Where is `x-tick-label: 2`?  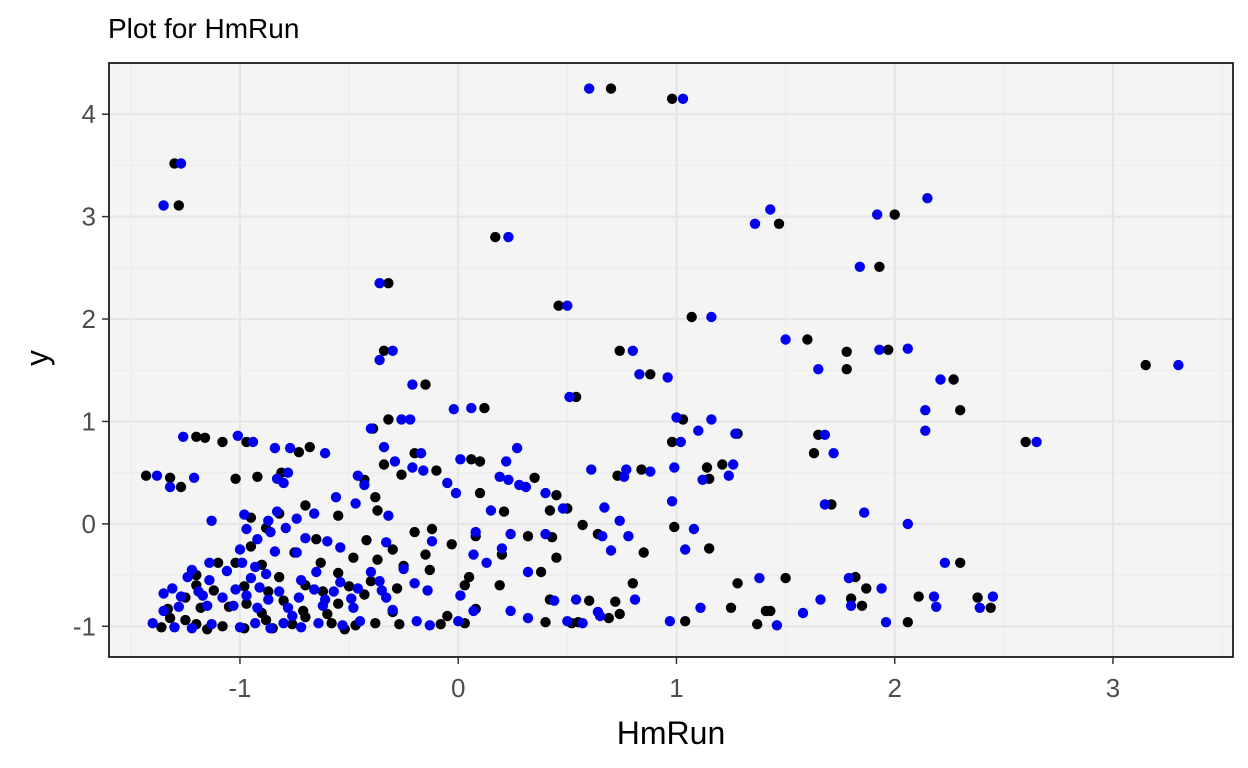
x-tick-label: 2 is located at coordinates (894, 688).